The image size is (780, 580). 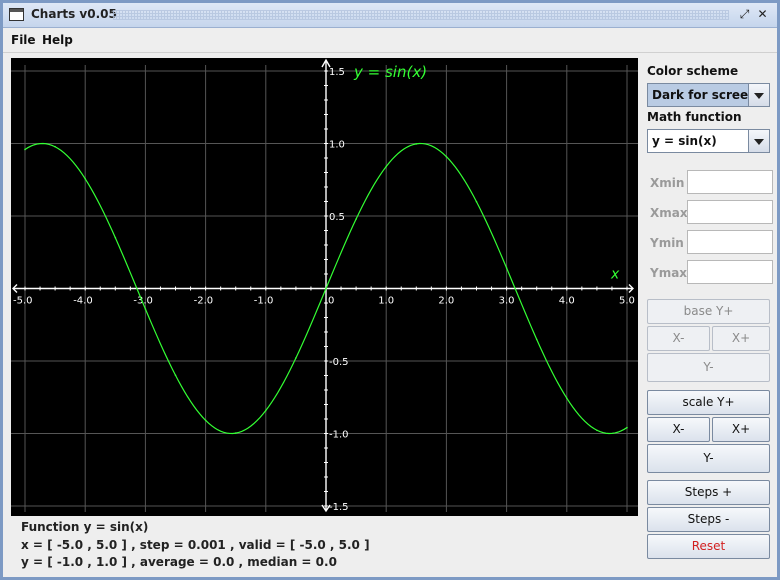 I want to click on steps-plus-button: Steps +, so click(x=708, y=492).